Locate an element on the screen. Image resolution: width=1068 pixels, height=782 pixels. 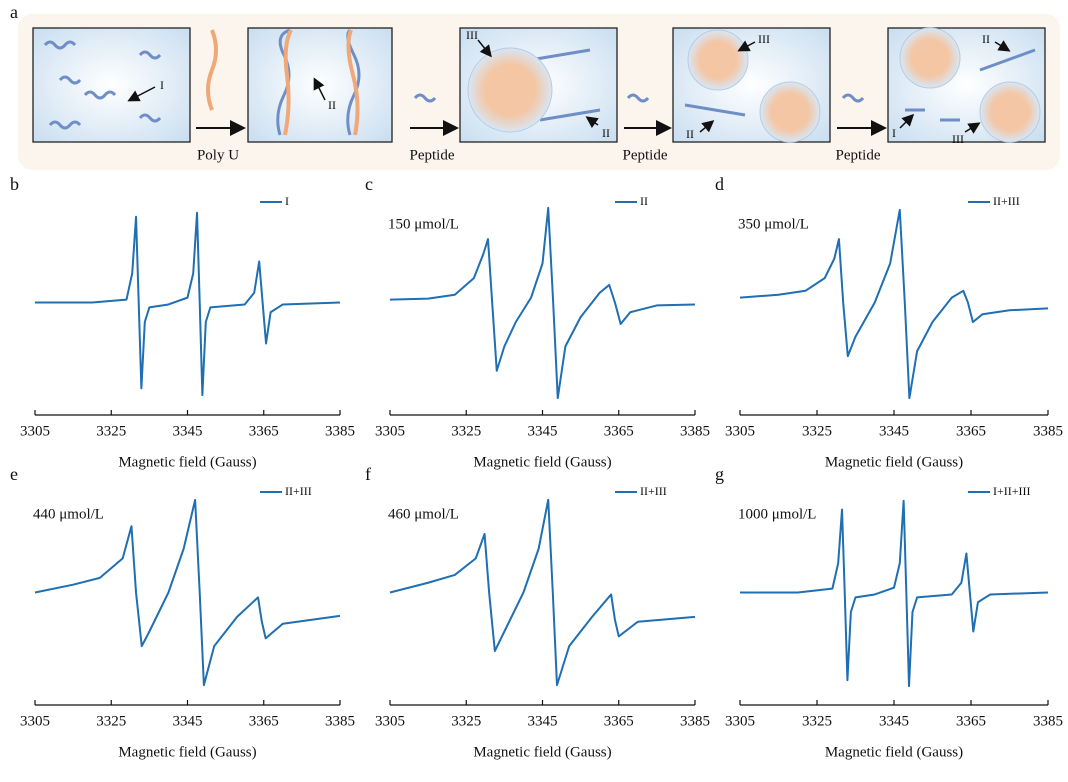
concentration-label: 1000 μmol/L is located at coordinates (777, 514).